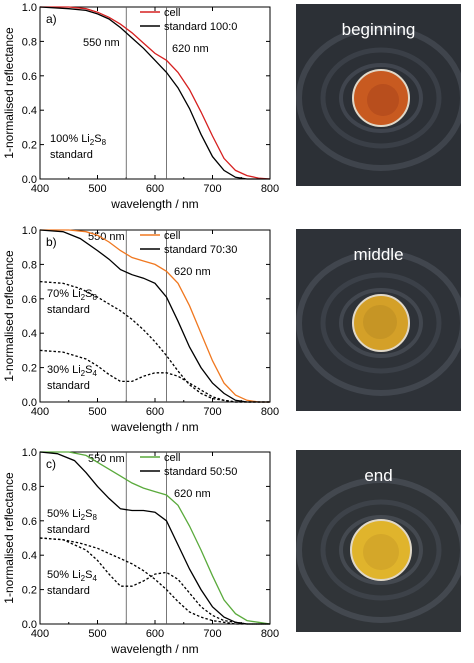  What do you see at coordinates (51, 464) in the screenshot?
I see `panel-label: c)` at bounding box center [51, 464].